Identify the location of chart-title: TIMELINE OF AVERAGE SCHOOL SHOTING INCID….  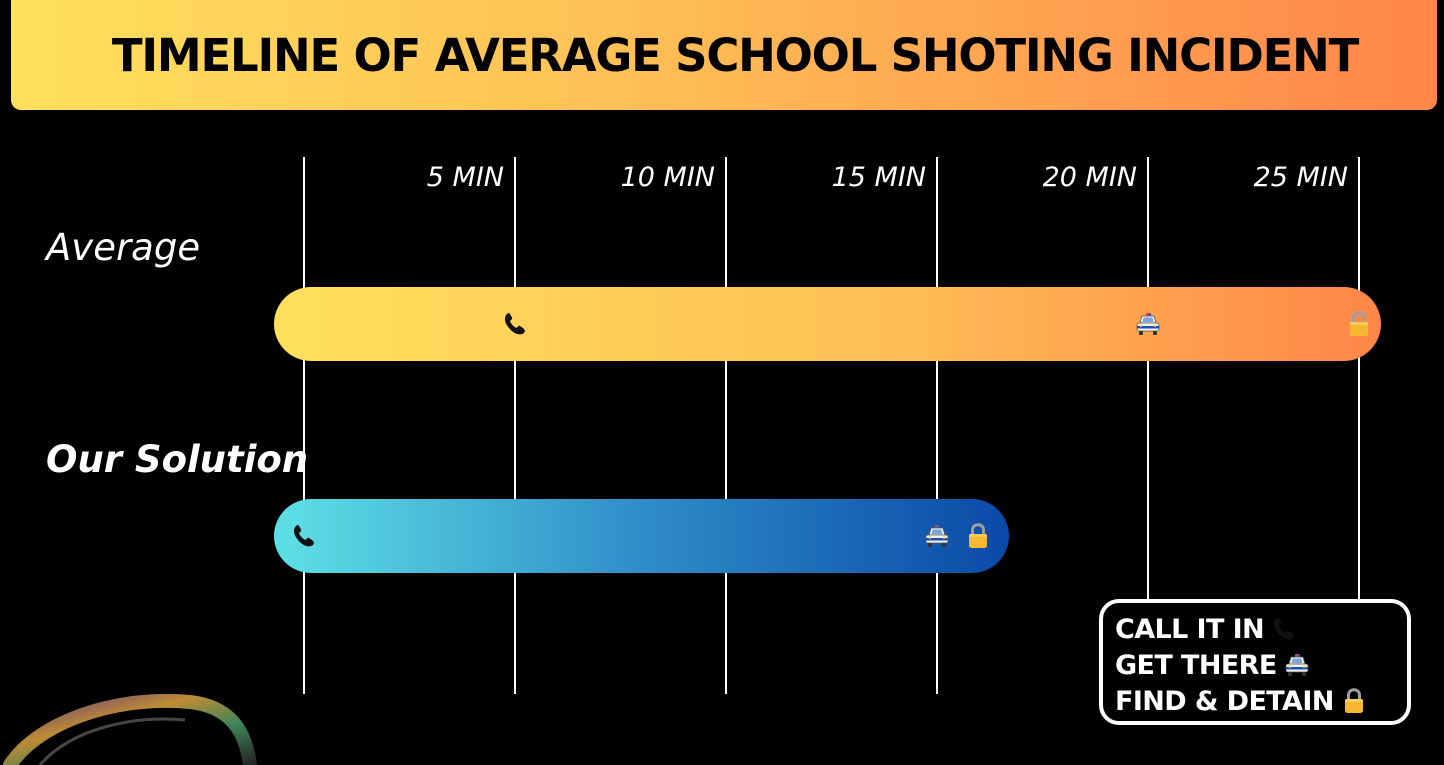
(735, 55).